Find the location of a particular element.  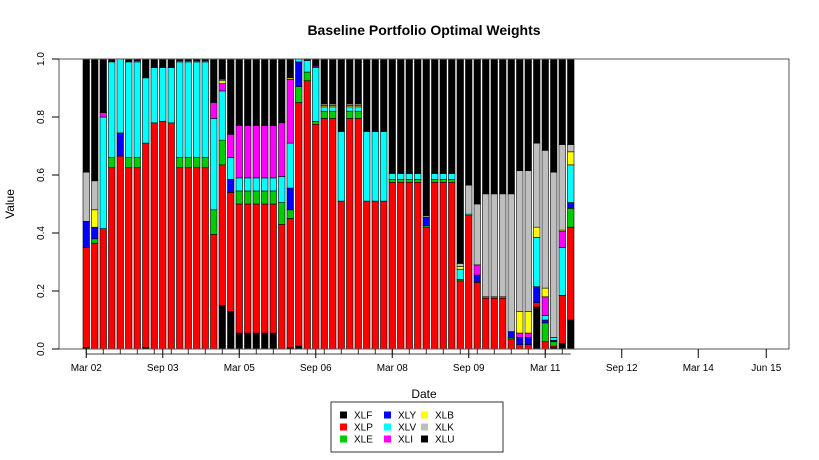

x-tick-label: Mar 02 is located at coordinates (87, 368).